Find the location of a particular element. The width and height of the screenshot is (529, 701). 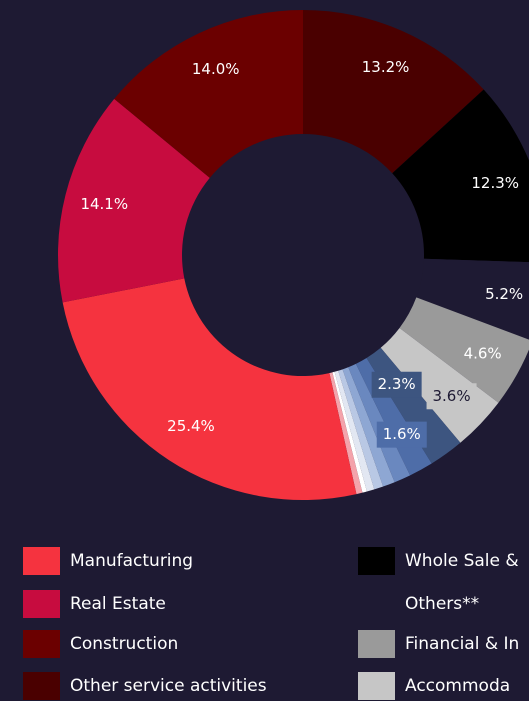

value-label: 2.3% is located at coordinates (397, 384).